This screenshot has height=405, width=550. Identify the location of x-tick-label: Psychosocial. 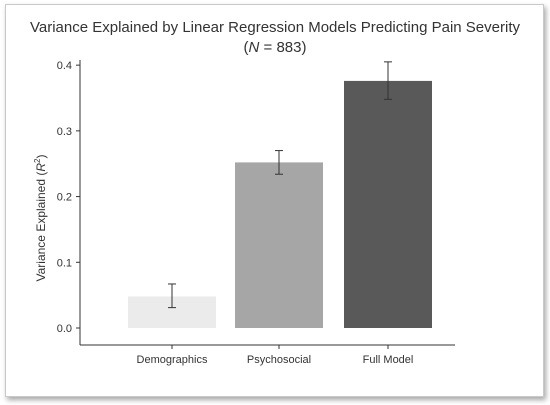
(279, 360).